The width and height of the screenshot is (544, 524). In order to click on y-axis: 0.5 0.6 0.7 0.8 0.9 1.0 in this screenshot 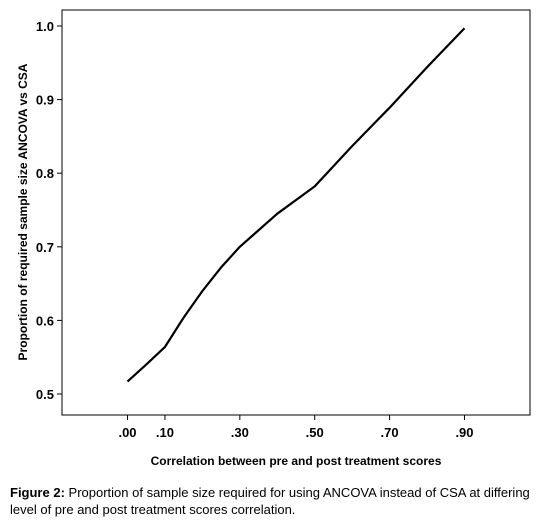, I will do `click(49, 210)`.